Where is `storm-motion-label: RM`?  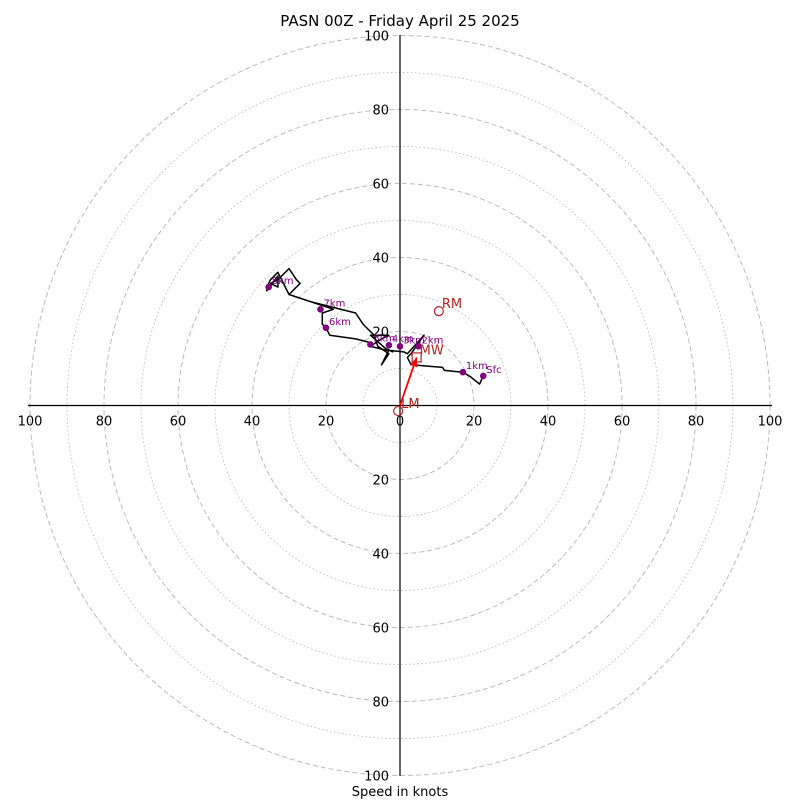 storm-motion-label: RM is located at coordinates (452, 304).